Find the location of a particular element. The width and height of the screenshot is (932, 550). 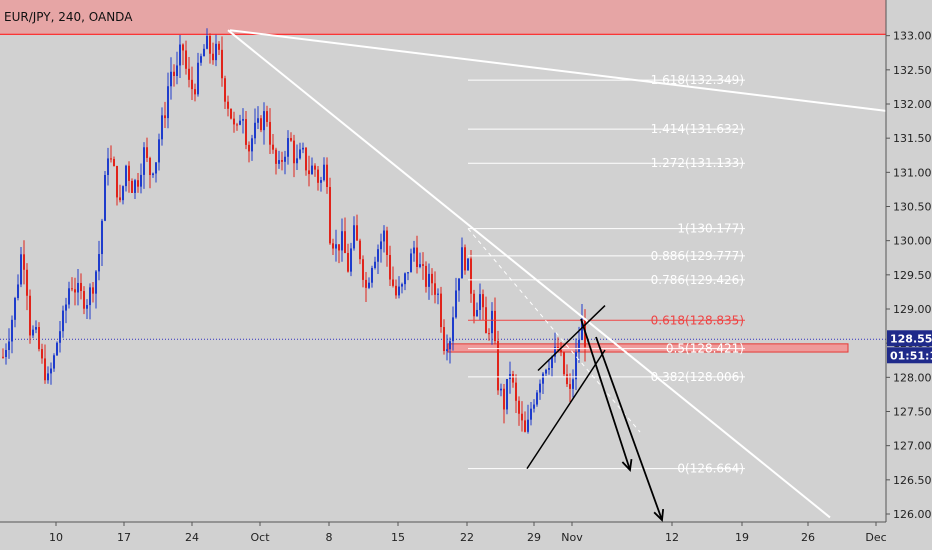

y-tick-label: 130.500 is located at coordinates (912, 206).